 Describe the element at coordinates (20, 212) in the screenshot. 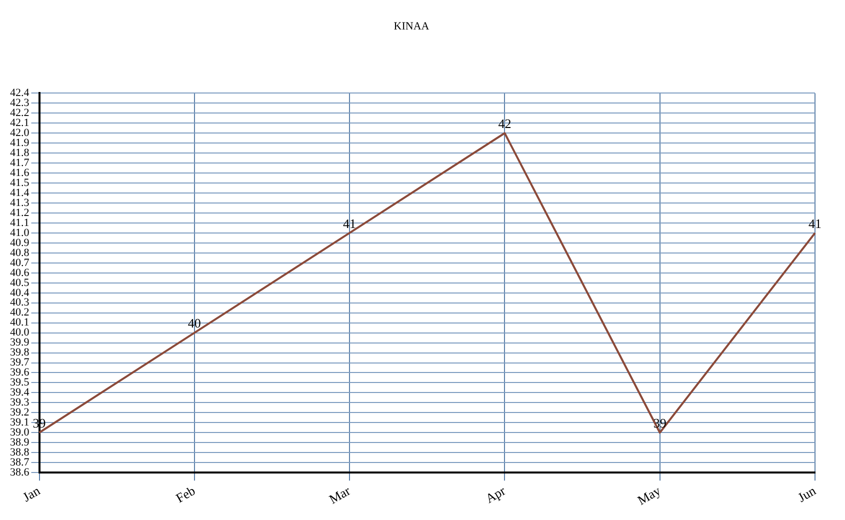

I see `y-tick-label: 41.2` at that location.